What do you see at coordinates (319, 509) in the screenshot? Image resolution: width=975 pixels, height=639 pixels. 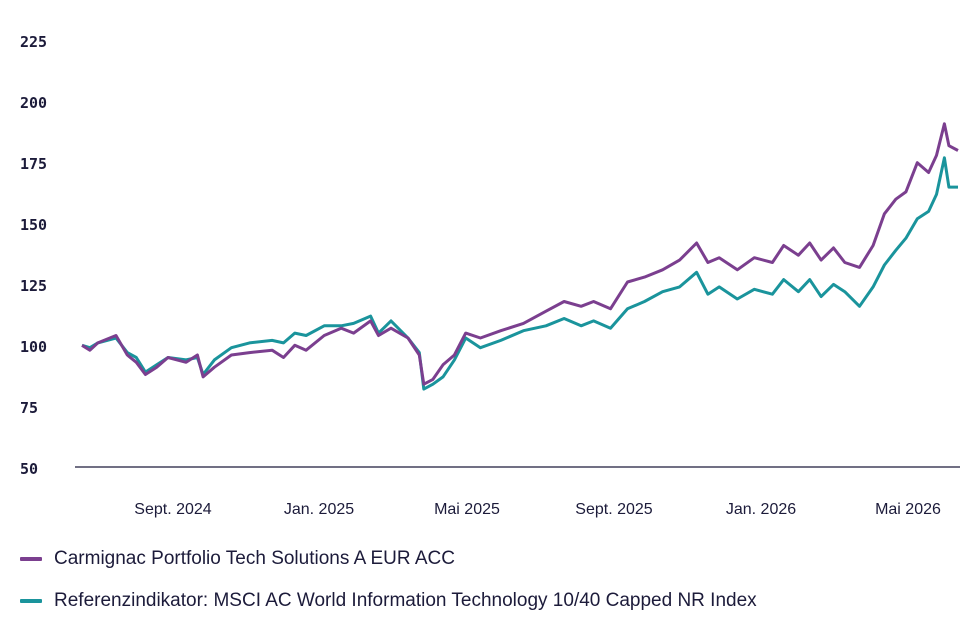 I see `x-tick-label: Jan. 2025` at bounding box center [319, 509].